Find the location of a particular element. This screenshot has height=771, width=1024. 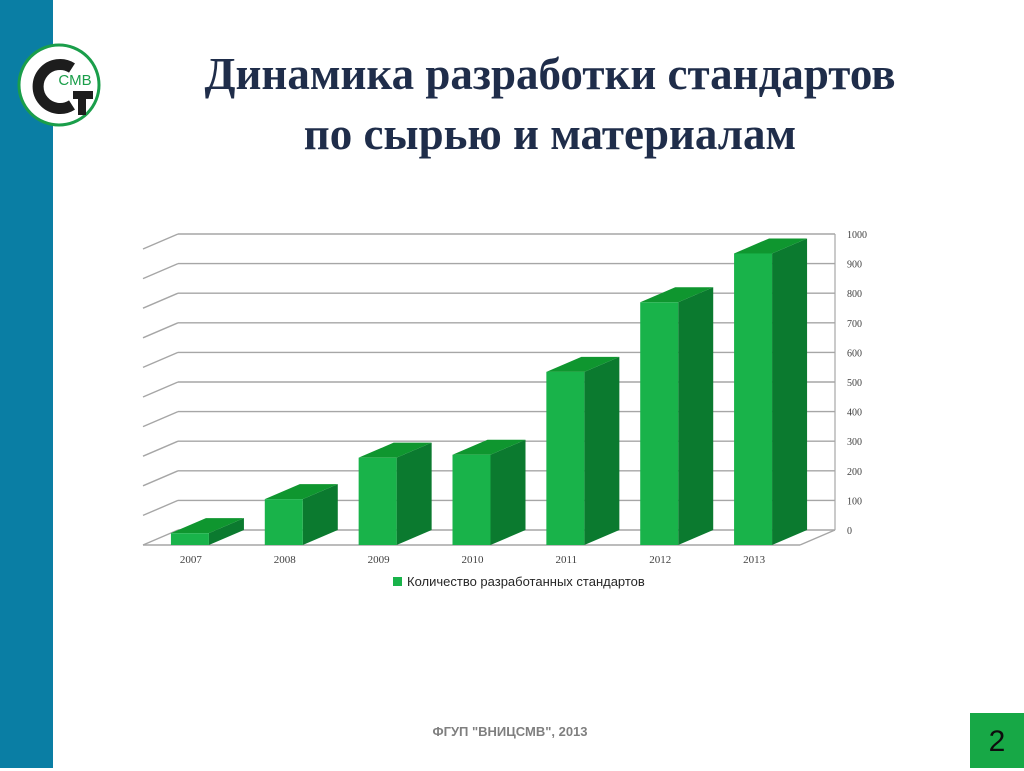

y-tick-label: 700 is located at coordinates (854, 324).